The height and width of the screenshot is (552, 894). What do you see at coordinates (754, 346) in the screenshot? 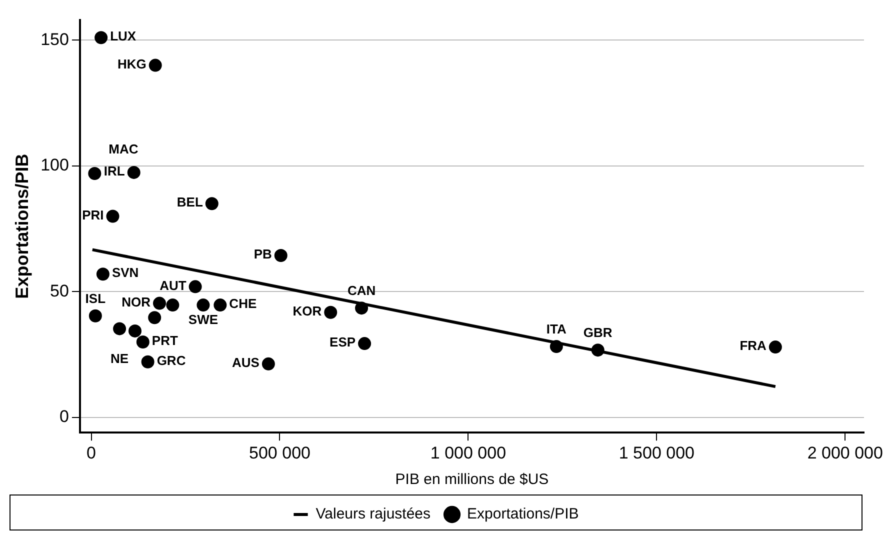
I see `data-label: FRA` at bounding box center [754, 346].